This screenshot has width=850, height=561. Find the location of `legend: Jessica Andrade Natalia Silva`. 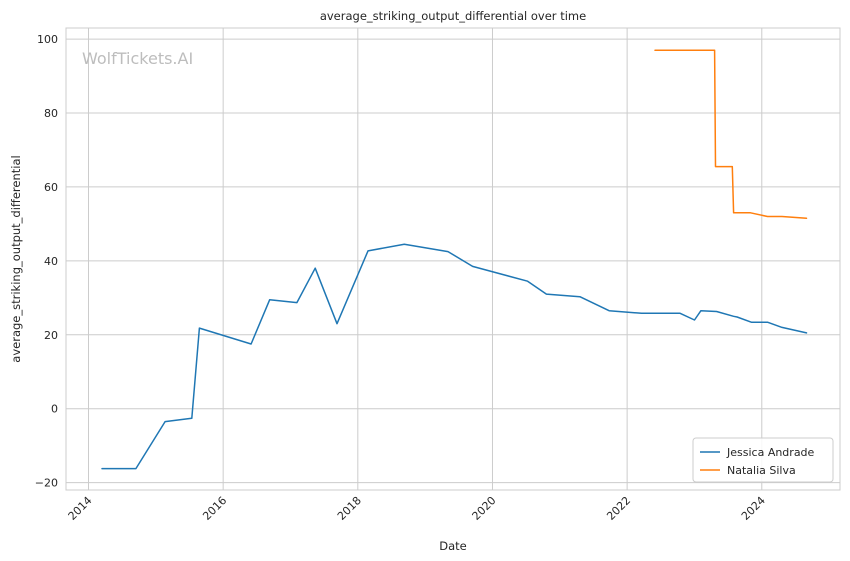

legend: Jessica Andrade Natalia Silva is located at coordinates (763, 460).